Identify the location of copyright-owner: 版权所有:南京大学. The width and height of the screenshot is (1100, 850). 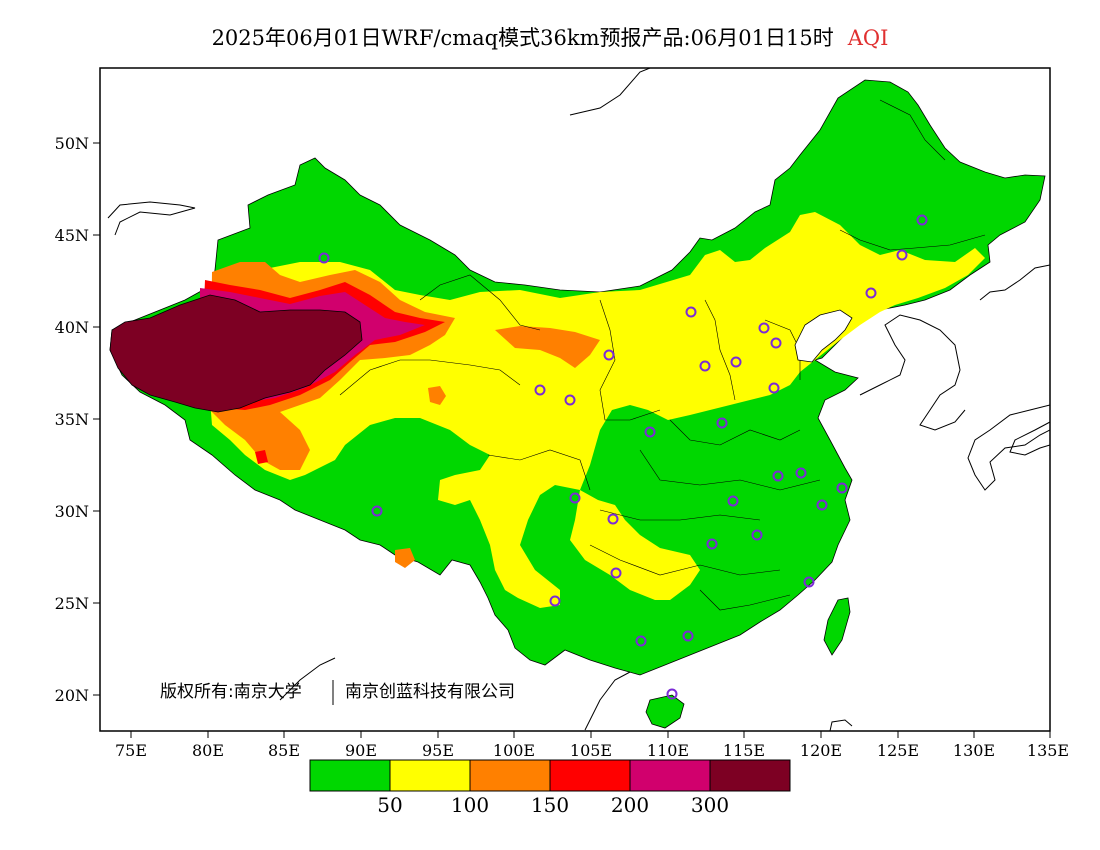
(231, 692).